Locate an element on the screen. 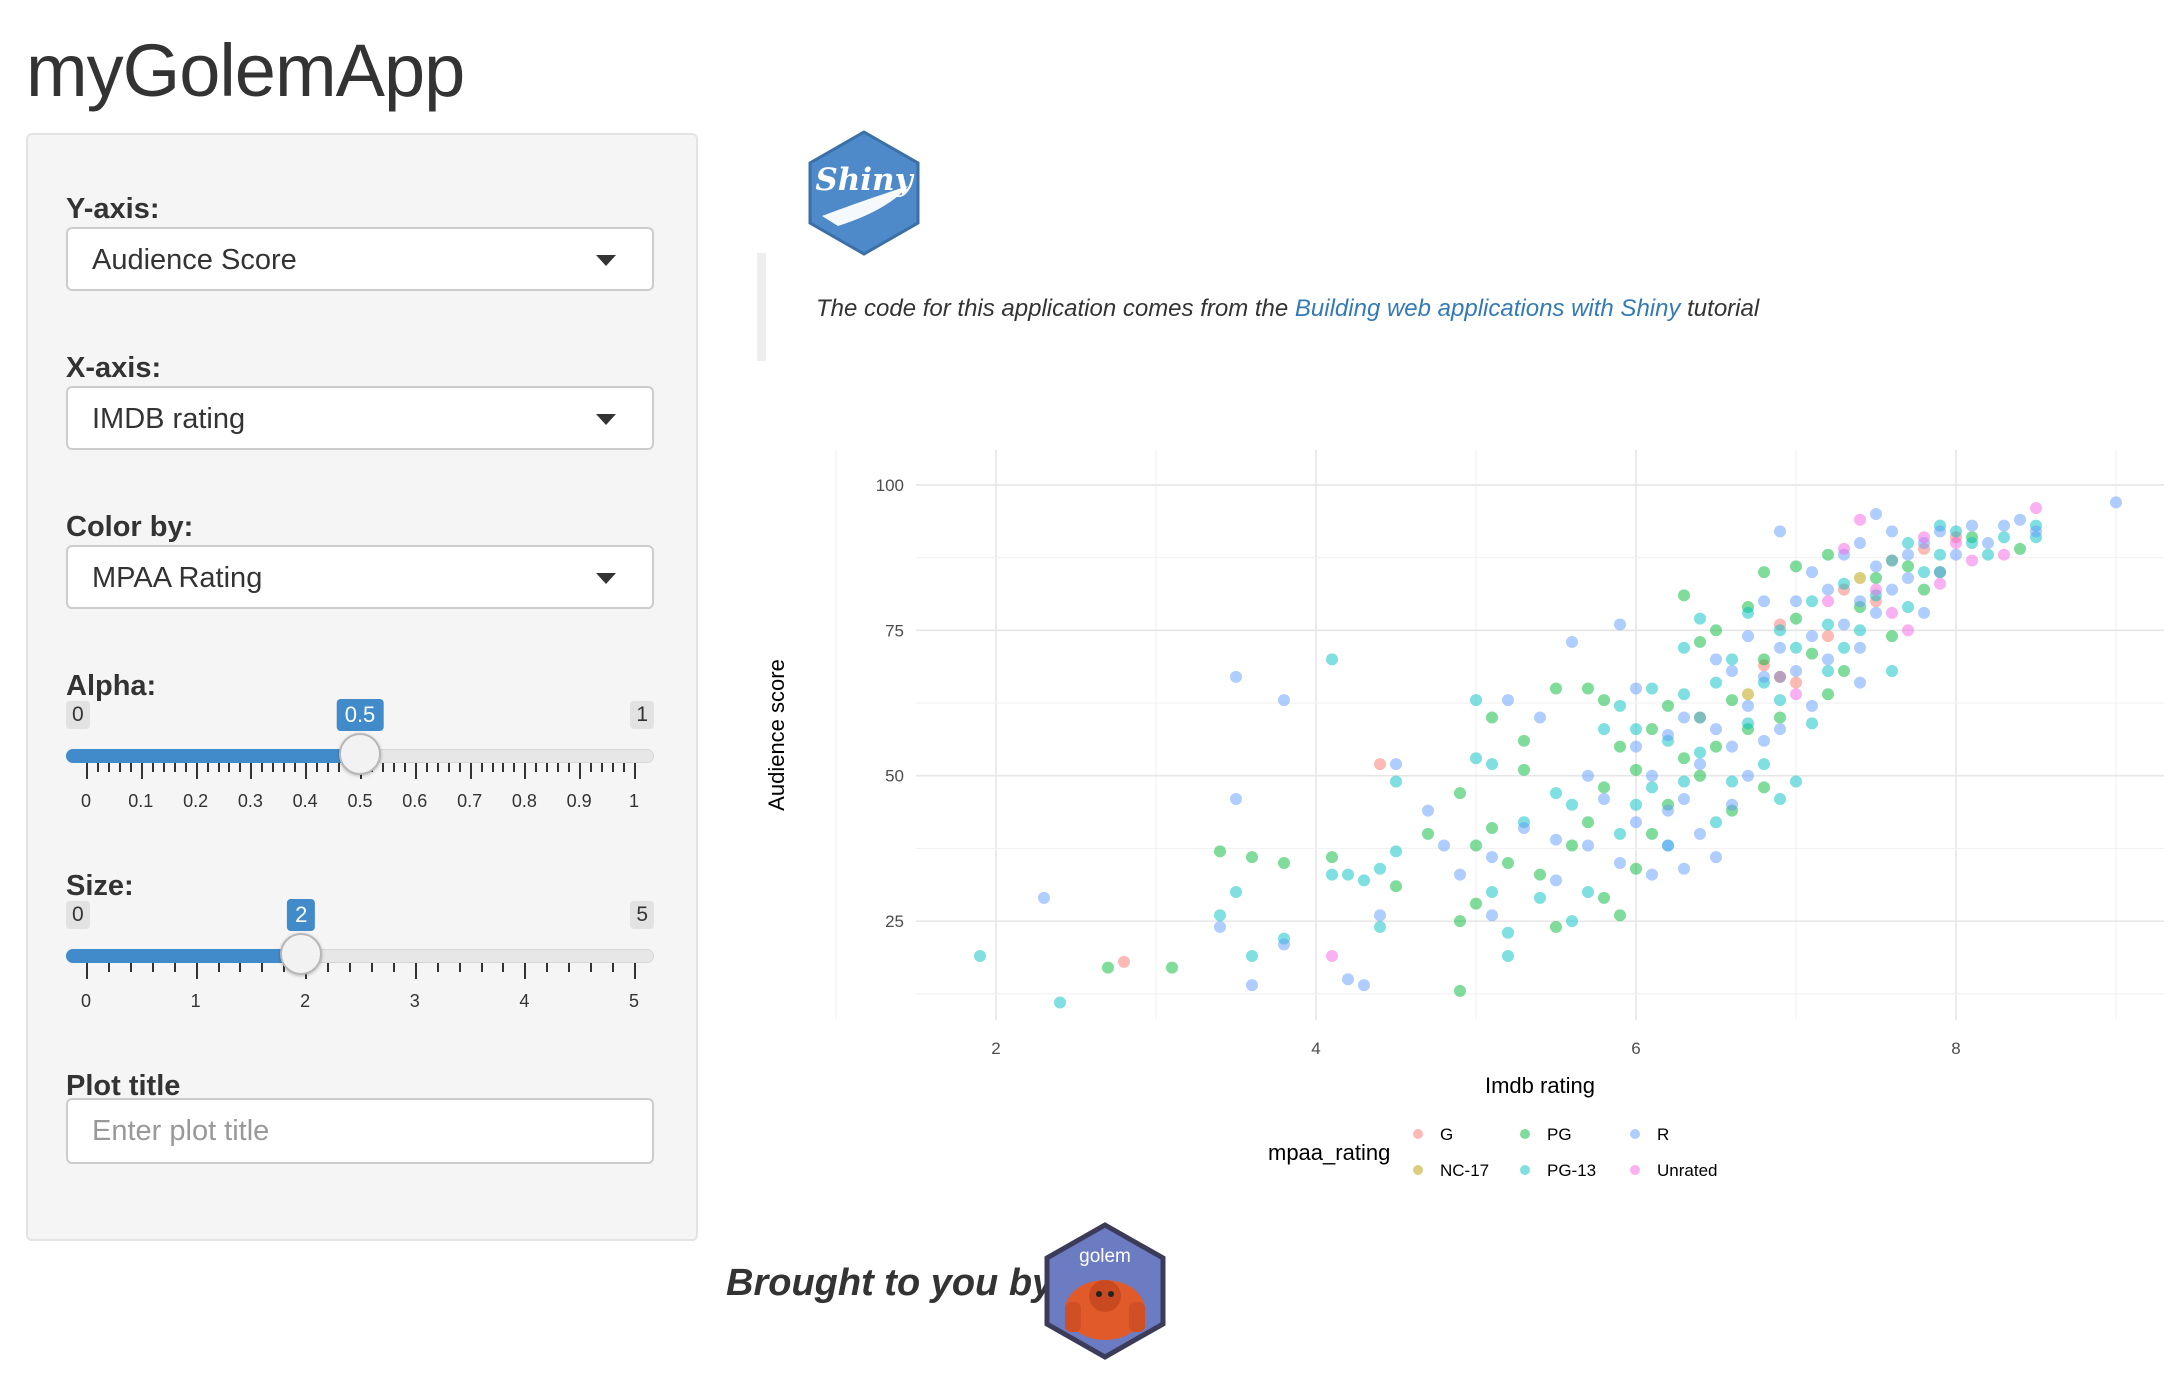 The height and width of the screenshot is (1394, 2172). slider-tick-label: 2 is located at coordinates (305, 1001).